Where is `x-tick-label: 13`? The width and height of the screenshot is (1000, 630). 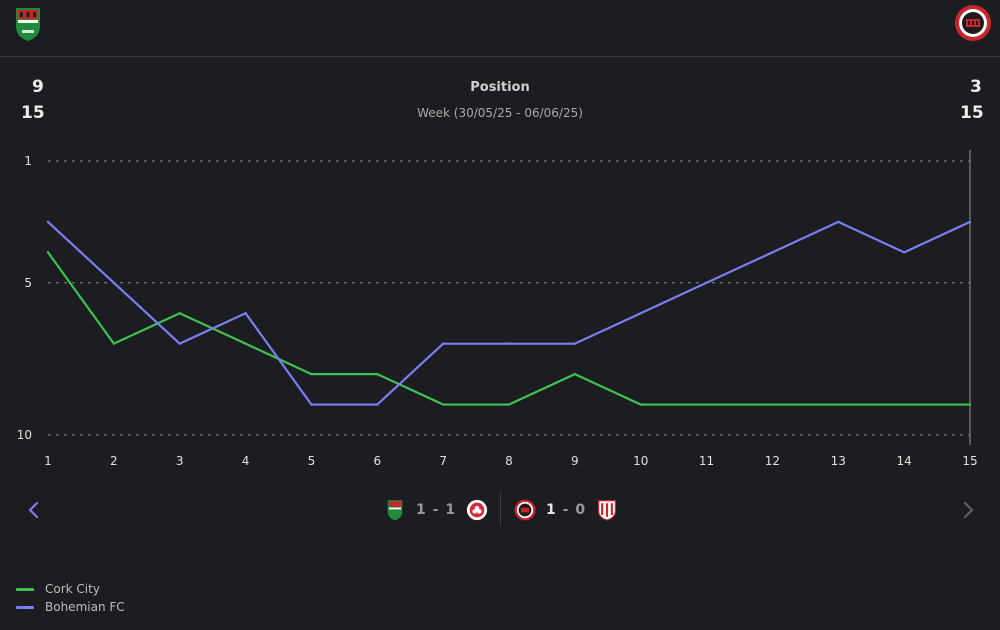 x-tick-label: 13 is located at coordinates (838, 461).